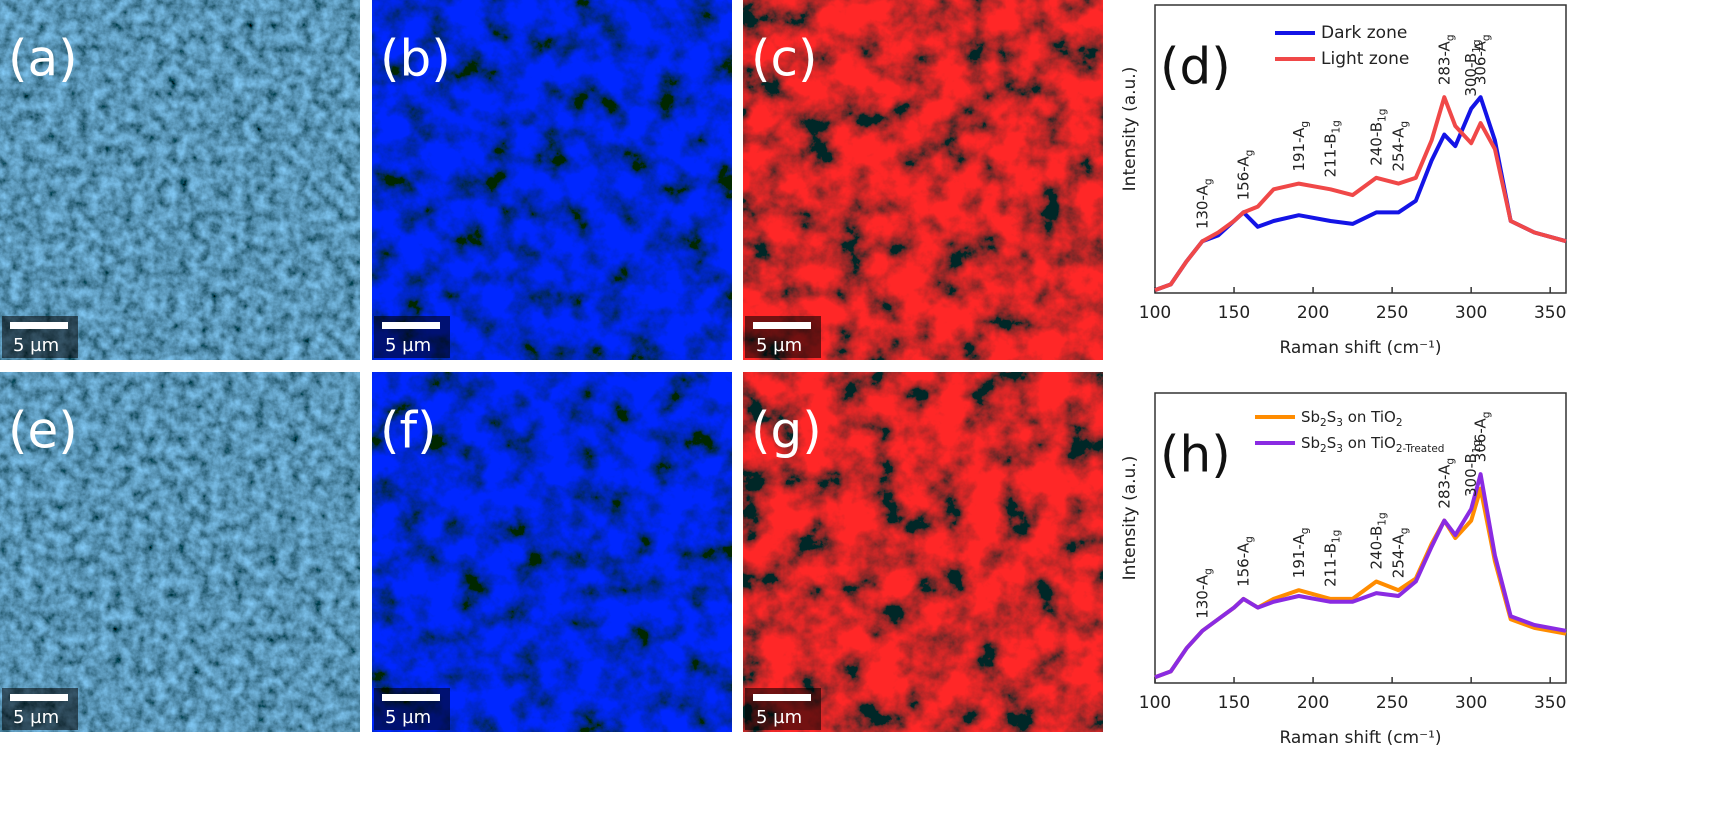  What do you see at coordinates (43, 59) in the screenshot?
I see `panel-label: (a)` at bounding box center [43, 59].